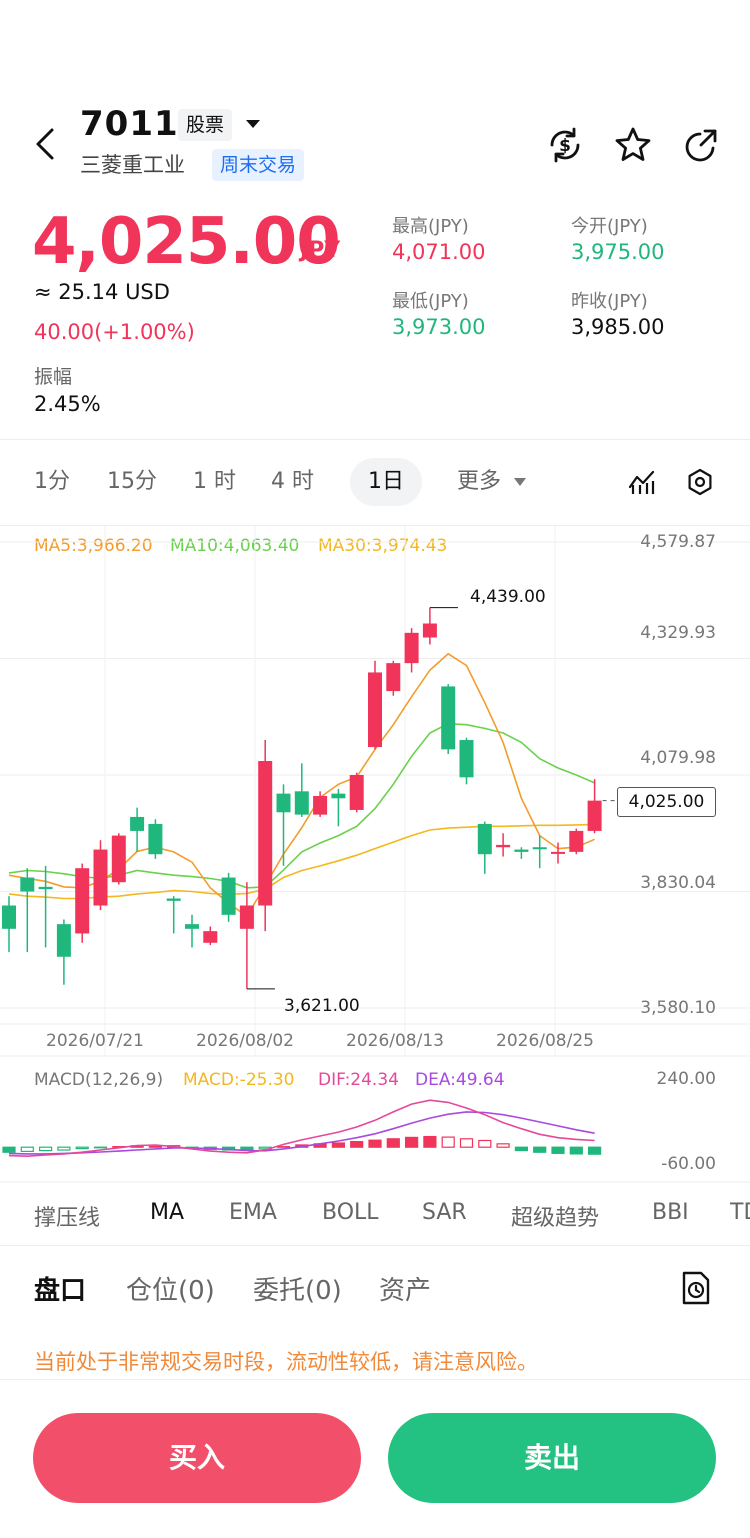 The height and width of the screenshot is (1538, 750). What do you see at coordinates (99, 1080) in the screenshot?
I see `macd-params: MACD(12,26,9)` at bounding box center [99, 1080].